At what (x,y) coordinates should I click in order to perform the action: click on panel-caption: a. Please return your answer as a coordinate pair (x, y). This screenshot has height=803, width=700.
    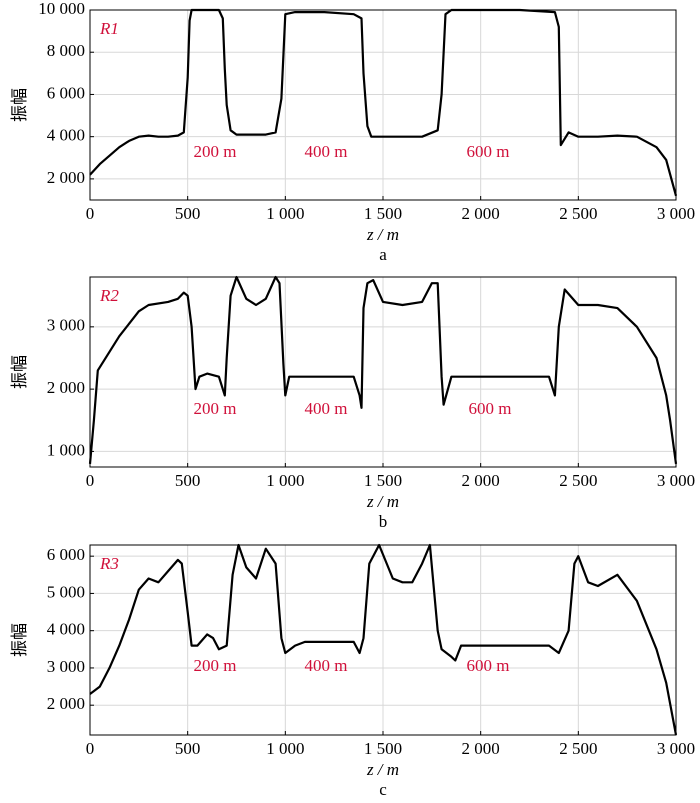
    Looking at the image, I should click on (383, 254).